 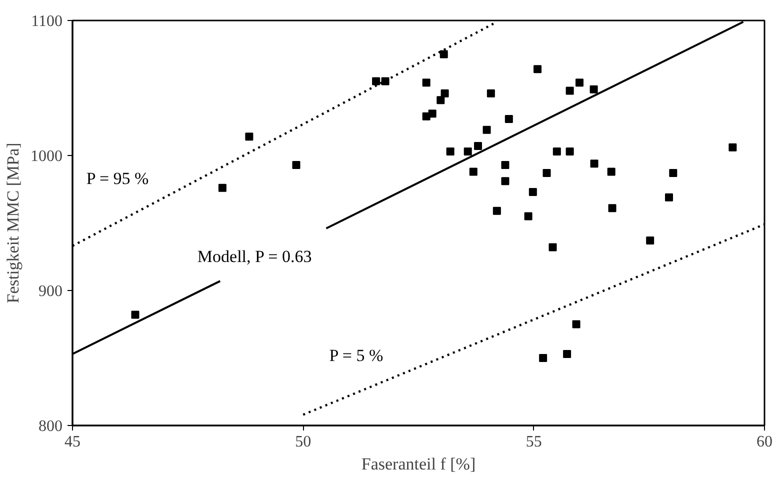 I want to click on annotation: P = 95 %, so click(x=117, y=178).